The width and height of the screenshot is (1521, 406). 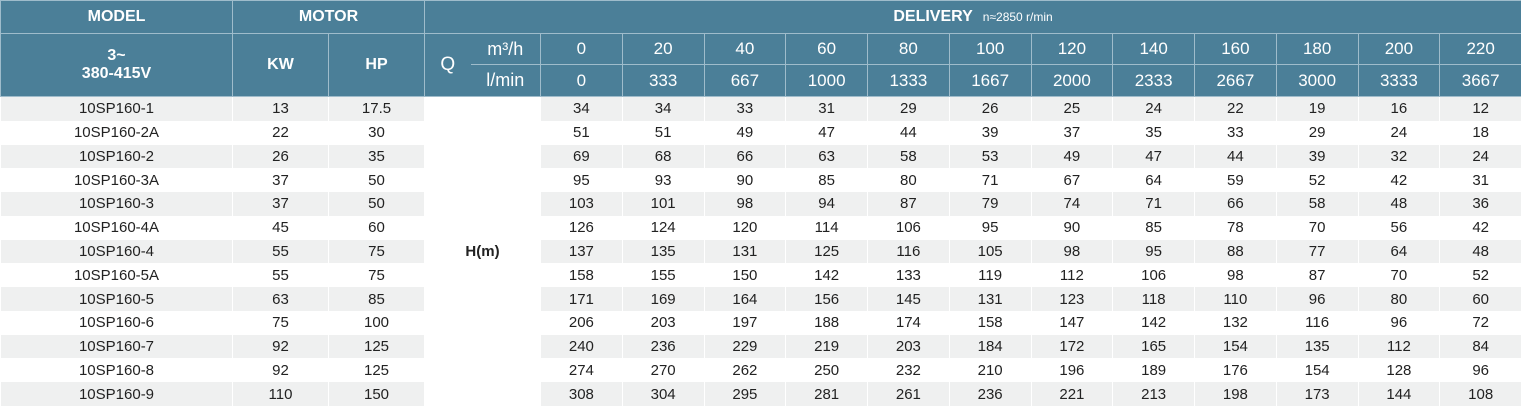 I want to click on head-value-cell: 281, so click(x=827, y=394).